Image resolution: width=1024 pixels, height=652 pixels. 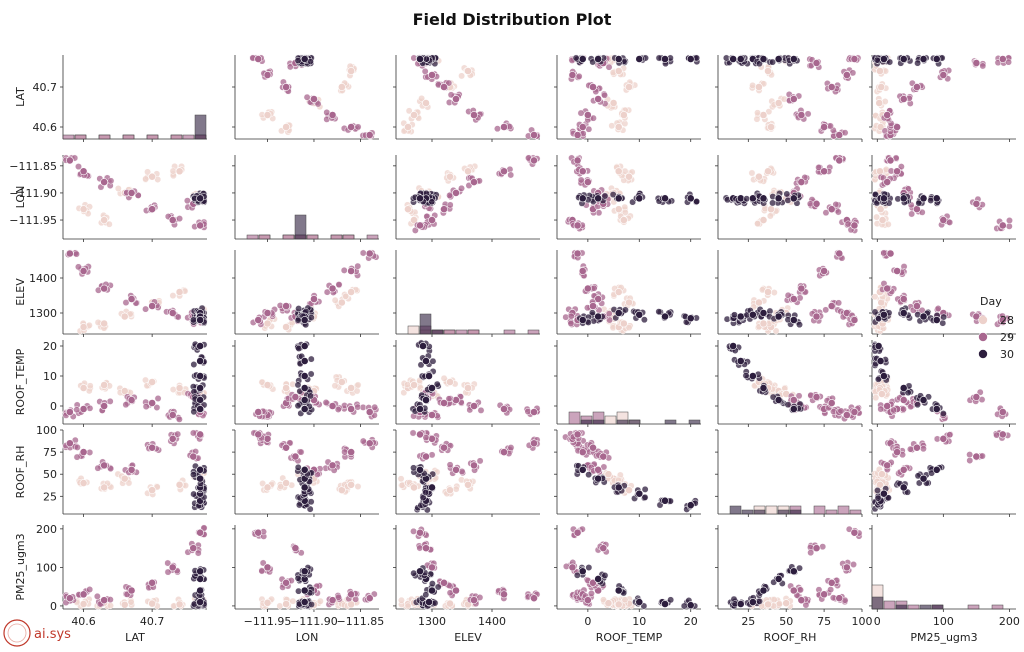 I want to click on legend-label-day-30: 30, so click(x=1007, y=354).